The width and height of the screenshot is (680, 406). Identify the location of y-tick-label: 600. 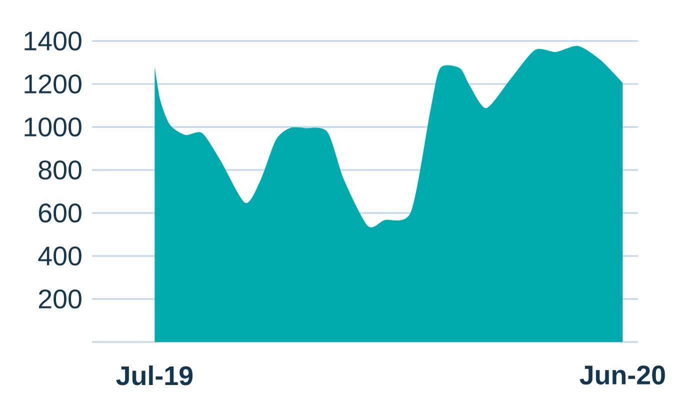
(60, 213).